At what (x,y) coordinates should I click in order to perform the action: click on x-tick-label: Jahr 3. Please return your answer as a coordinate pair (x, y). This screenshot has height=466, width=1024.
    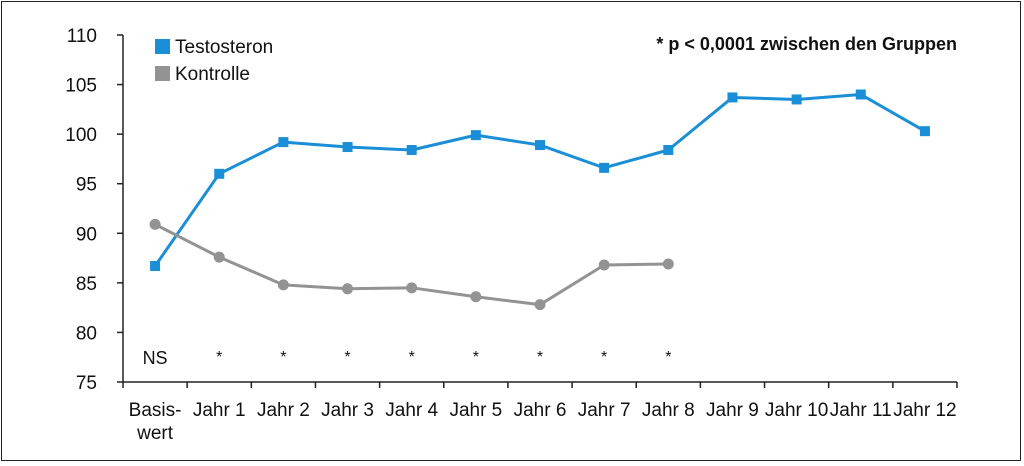
    Looking at the image, I should click on (347, 410).